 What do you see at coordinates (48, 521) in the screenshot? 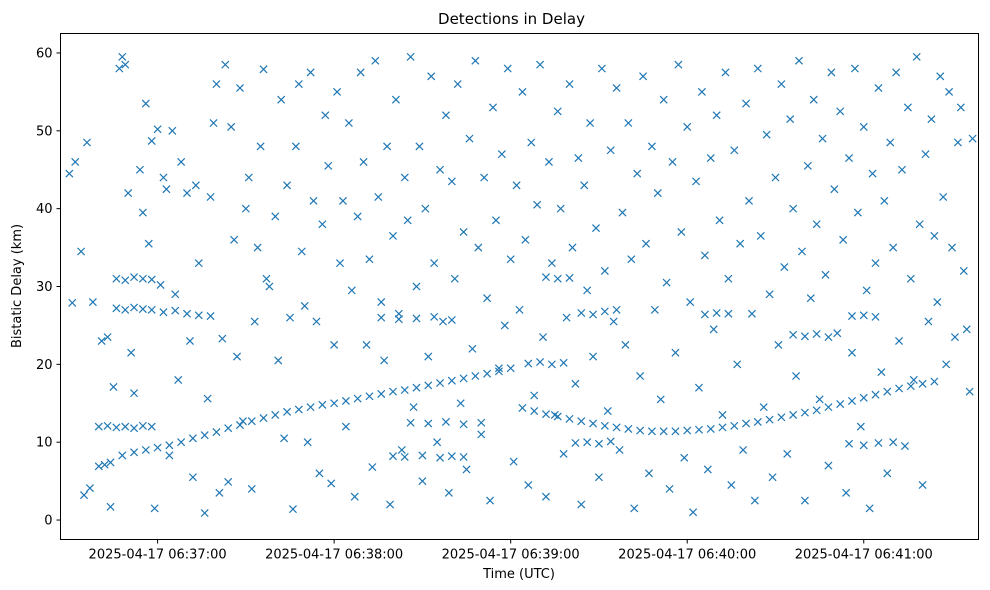
I see `y-tick-label: 0` at bounding box center [48, 521].